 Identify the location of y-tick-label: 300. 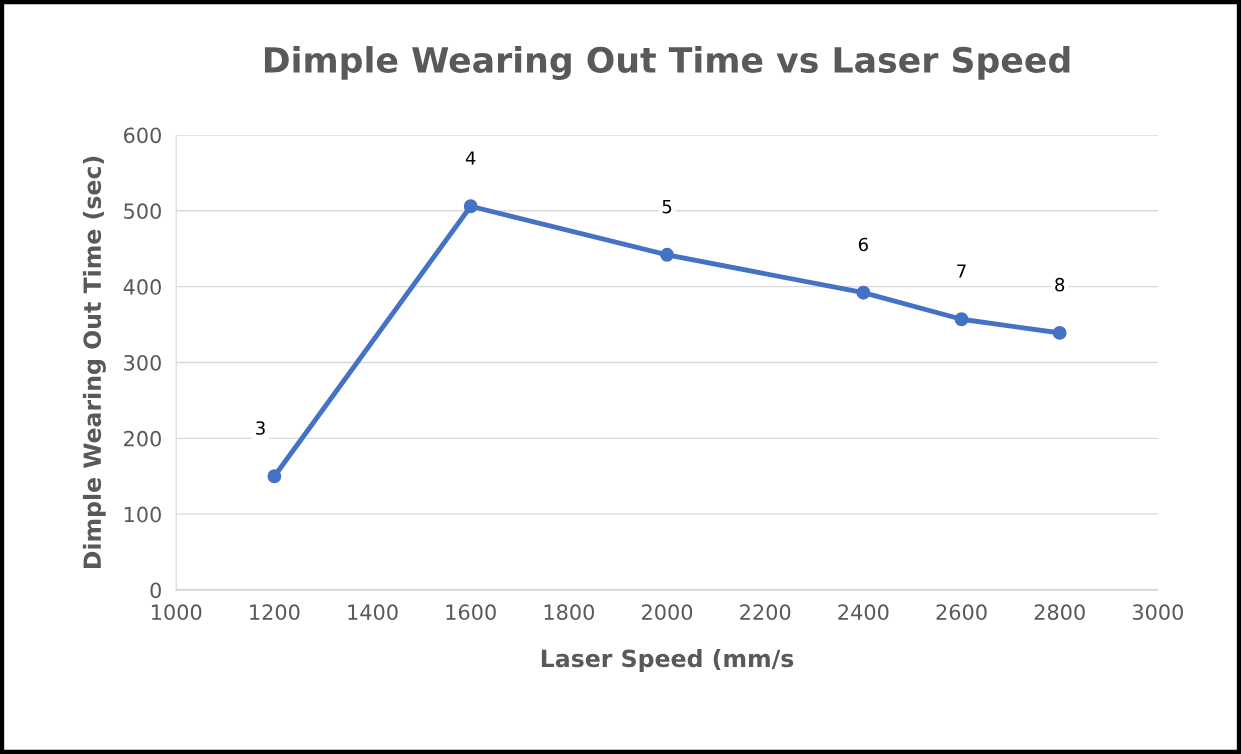
(142, 362).